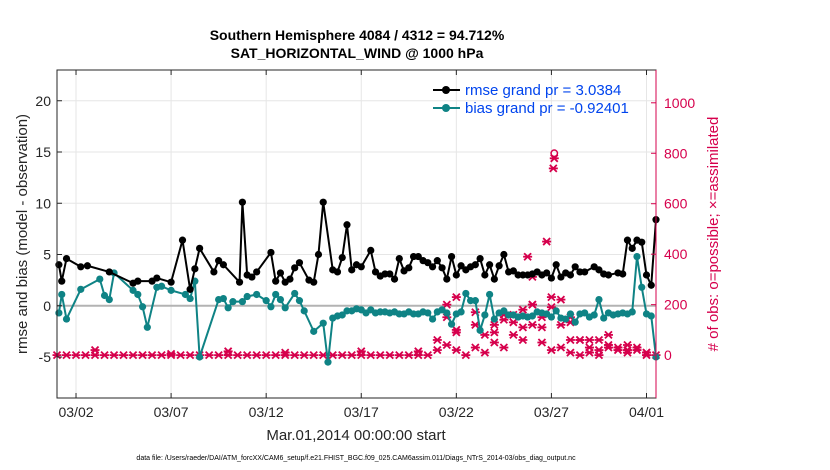 The width and height of the screenshot is (830, 470). Describe the element at coordinates (676, 204) in the screenshot. I see `y-right-tick-label: 600` at that location.